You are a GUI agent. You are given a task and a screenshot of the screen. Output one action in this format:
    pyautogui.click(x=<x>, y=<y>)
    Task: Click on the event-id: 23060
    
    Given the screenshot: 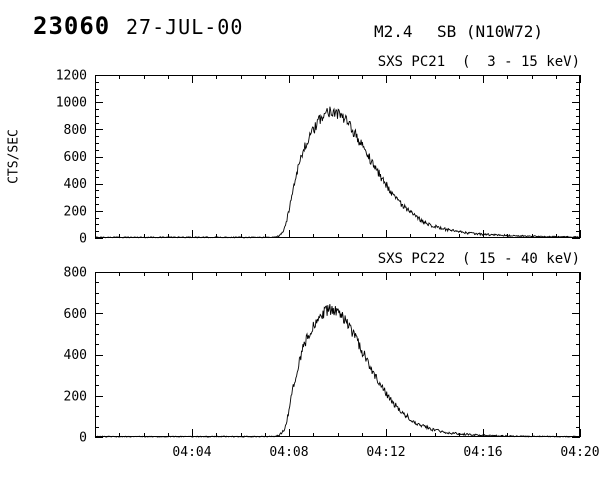 What is the action you would take?
    pyautogui.click(x=72, y=26)
    